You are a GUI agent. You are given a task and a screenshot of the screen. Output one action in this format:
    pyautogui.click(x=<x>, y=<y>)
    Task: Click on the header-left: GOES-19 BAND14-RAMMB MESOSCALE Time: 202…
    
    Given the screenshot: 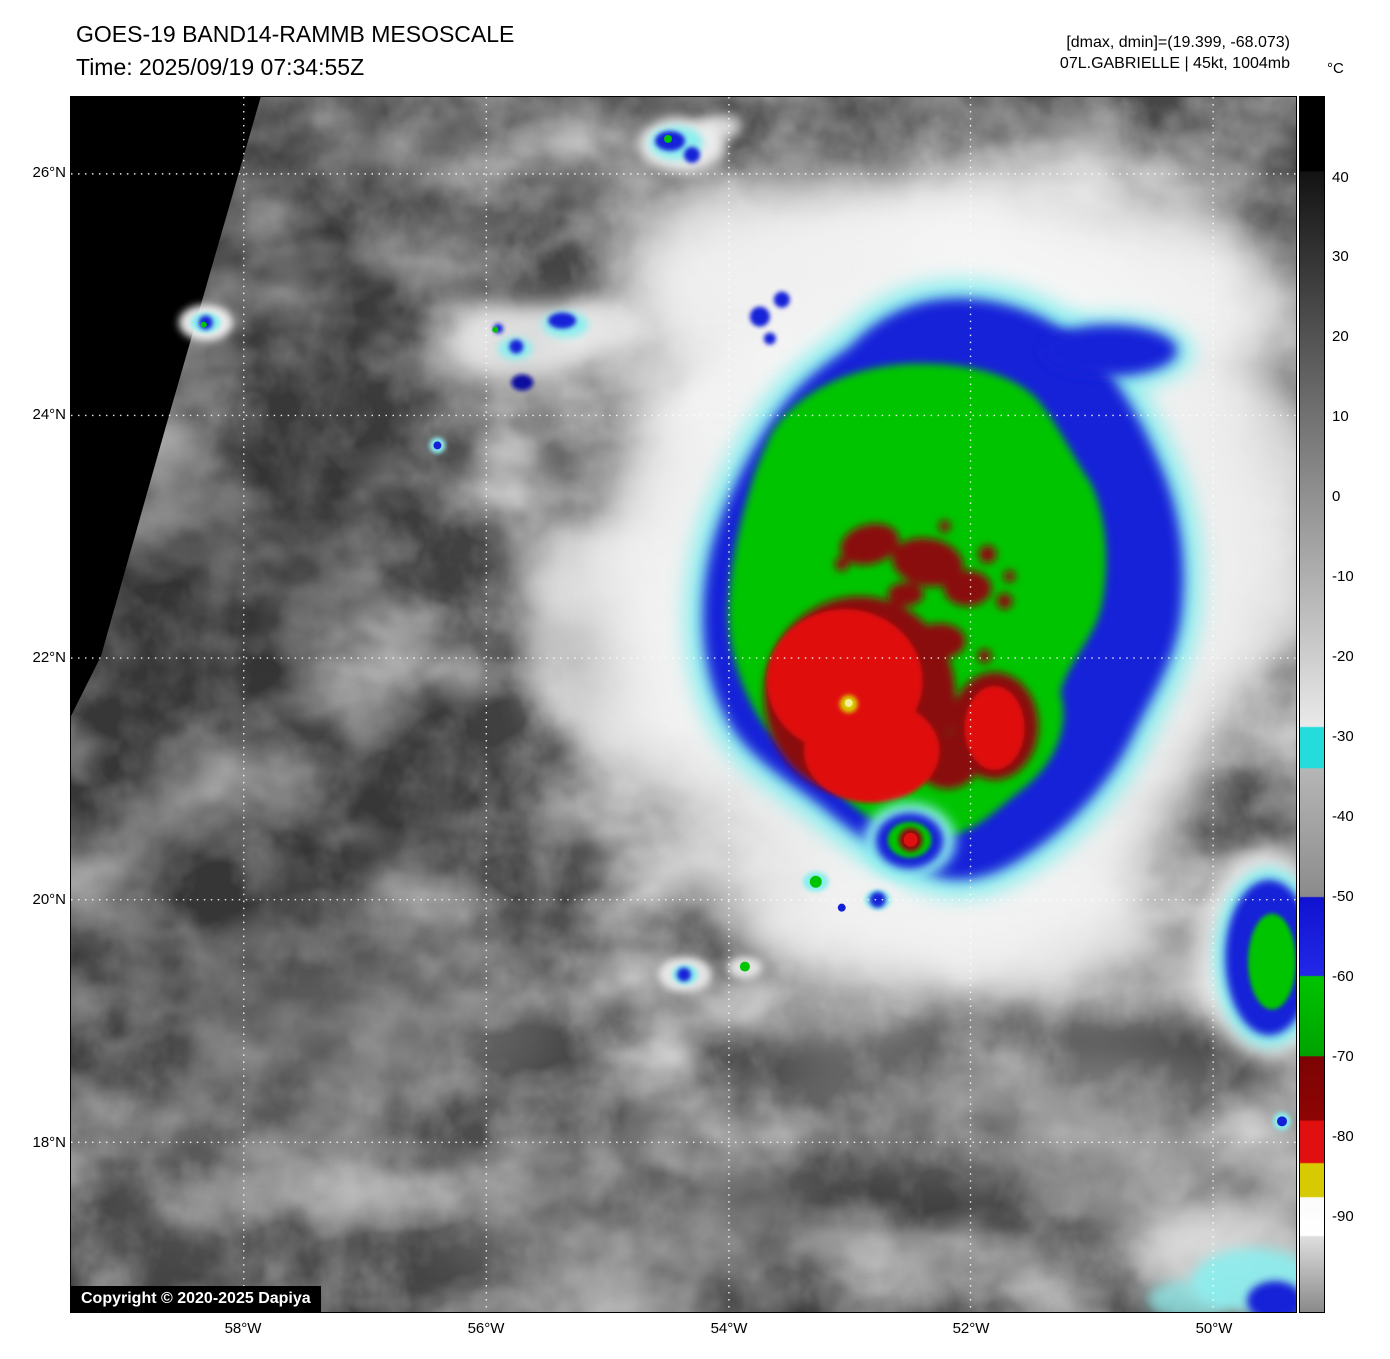 What is the action you would take?
    pyautogui.click(x=295, y=51)
    